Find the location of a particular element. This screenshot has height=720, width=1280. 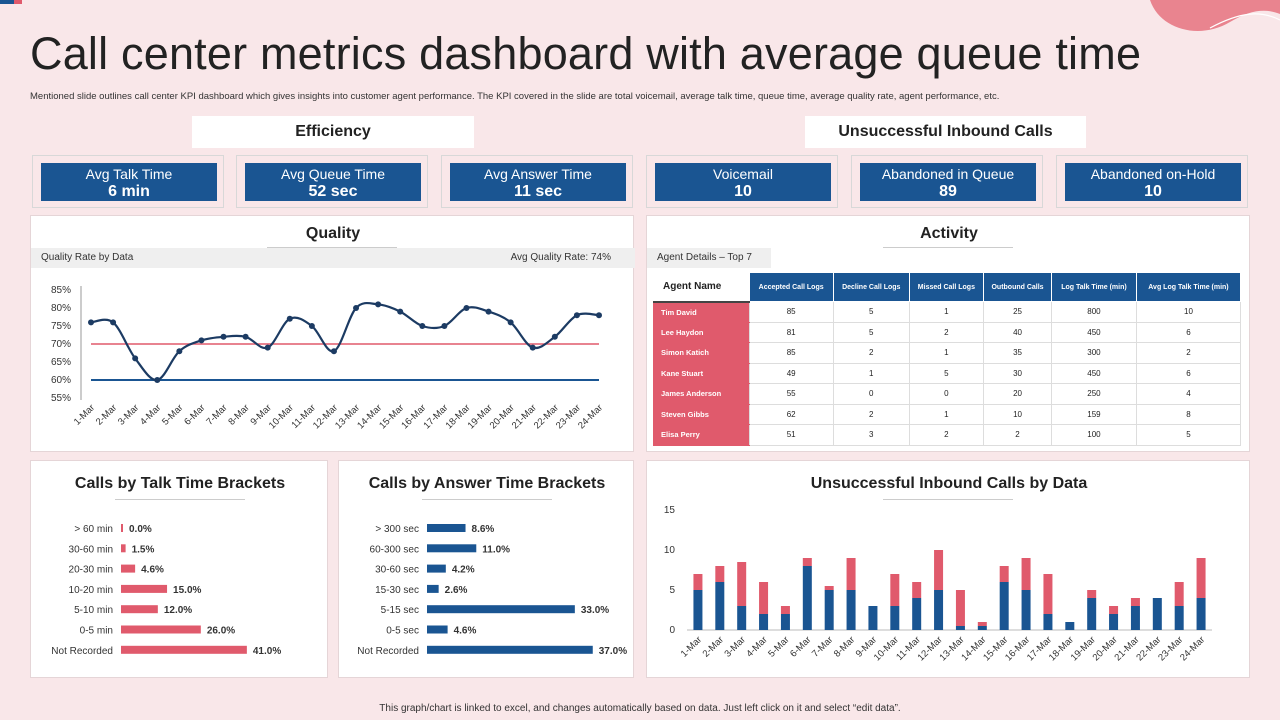

kpi-value: 6 min is located at coordinates (129, 191).